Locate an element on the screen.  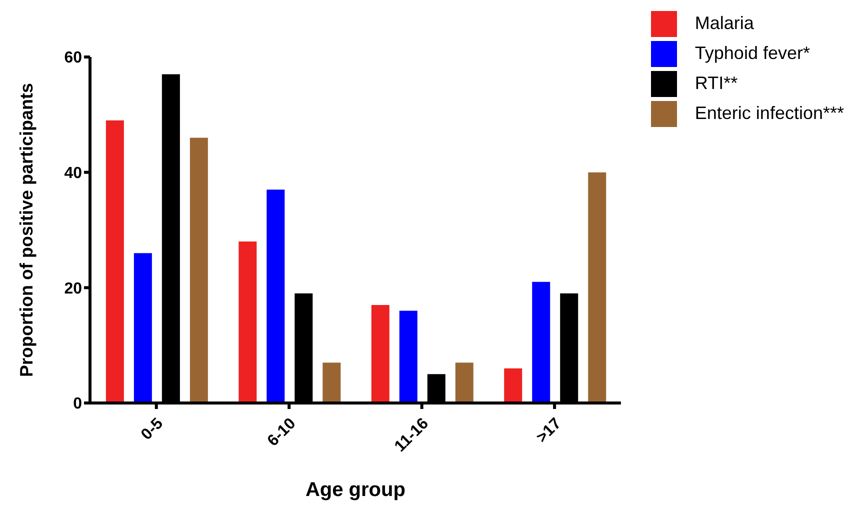
y-tick-label: 0 is located at coordinates (77, 404).